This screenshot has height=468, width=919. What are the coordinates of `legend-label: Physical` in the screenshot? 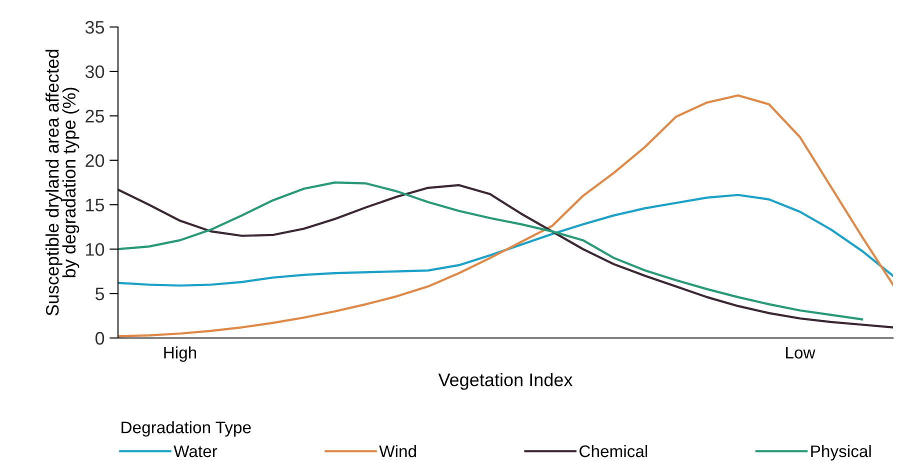 It's located at (841, 452).